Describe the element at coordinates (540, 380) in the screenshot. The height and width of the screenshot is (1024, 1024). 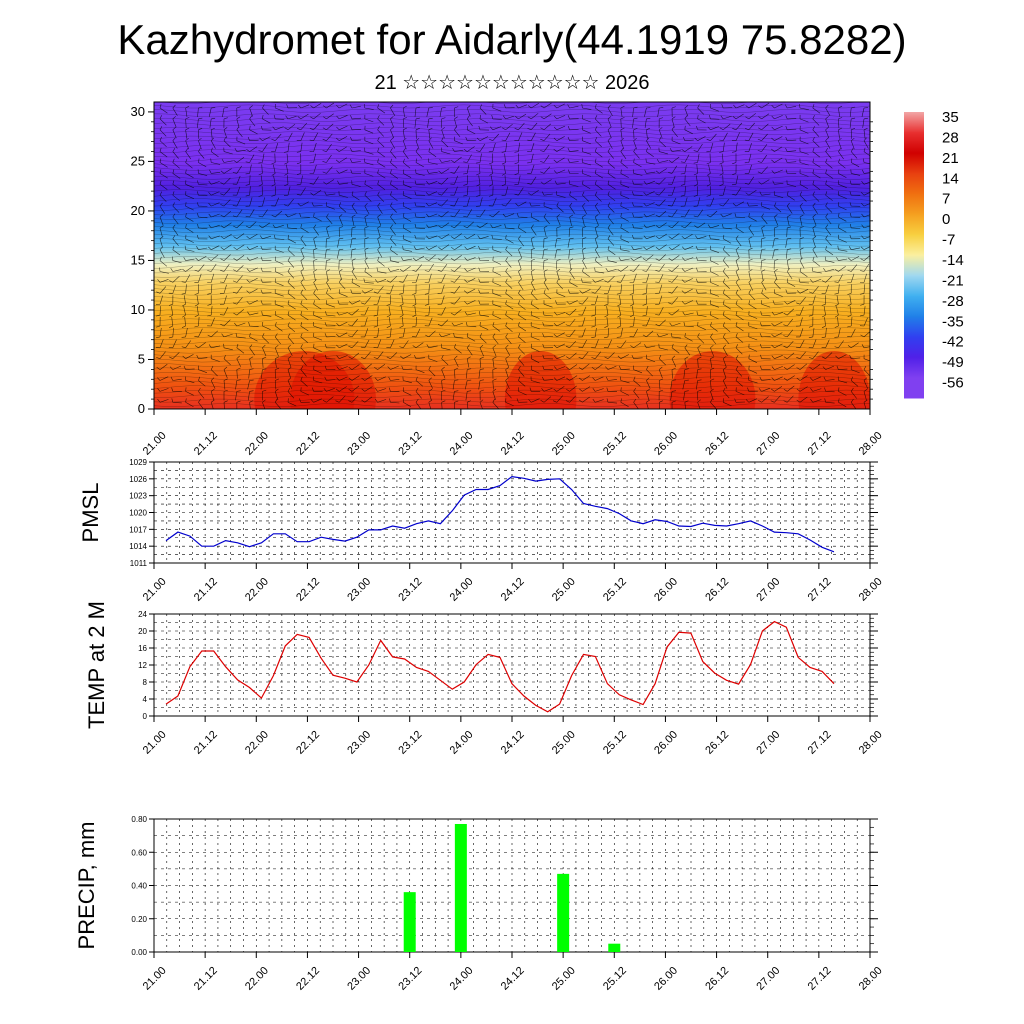
I see `warm-patch` at that location.